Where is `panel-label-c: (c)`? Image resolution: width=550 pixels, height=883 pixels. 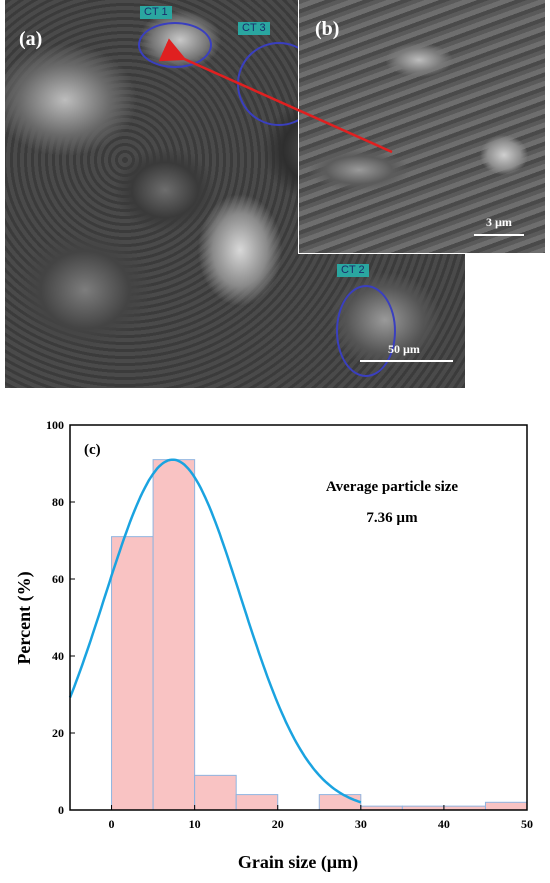
panel-label-c: (c) is located at coordinates (92, 450).